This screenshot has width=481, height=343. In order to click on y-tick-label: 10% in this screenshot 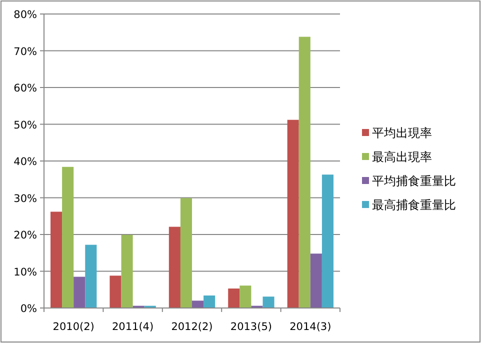, I will do `click(26, 272)`.